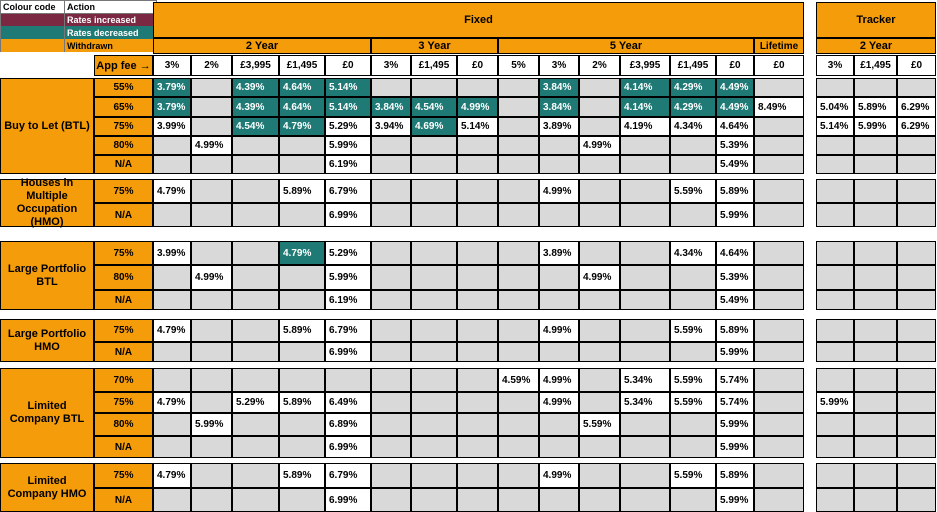 This screenshot has height=512, width=937. I want to click on group-label: Limited Company HMO, so click(47, 487).